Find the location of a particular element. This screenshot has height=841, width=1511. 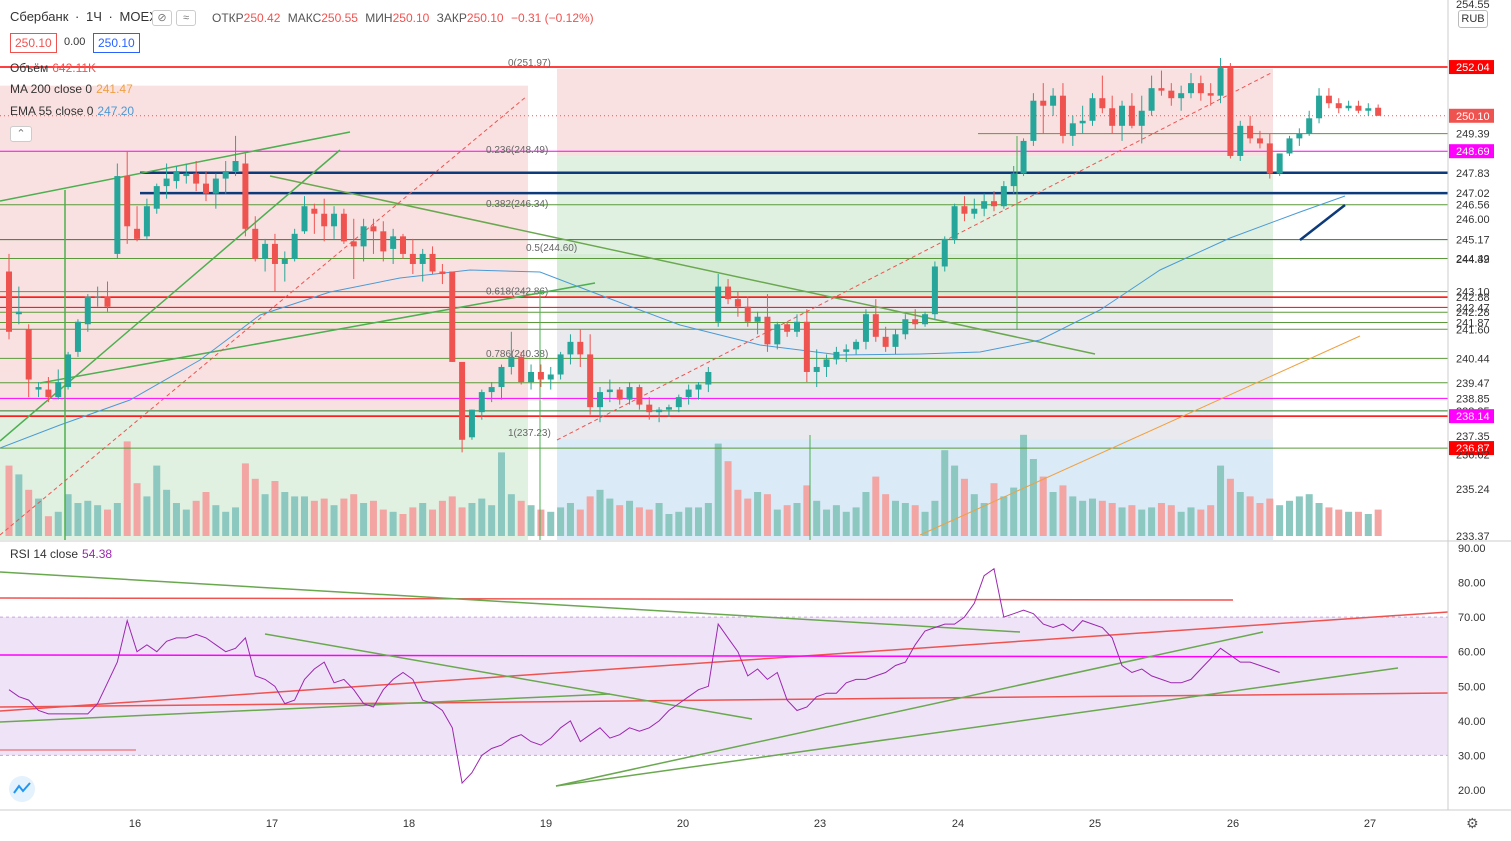

price-axis-label: 244.39 is located at coordinates (1473, 260).